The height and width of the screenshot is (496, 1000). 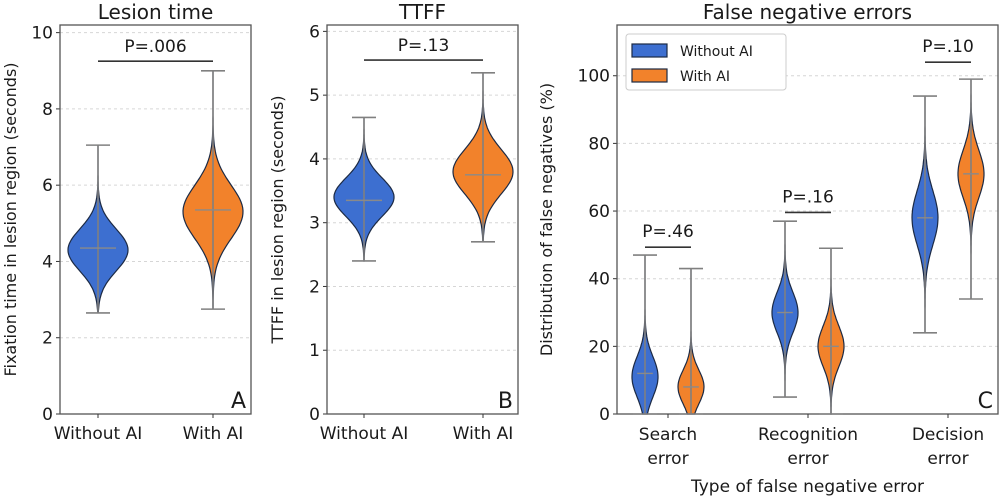 What do you see at coordinates (155, 47) in the screenshot?
I see `p-value-label: P=.006` at bounding box center [155, 47].